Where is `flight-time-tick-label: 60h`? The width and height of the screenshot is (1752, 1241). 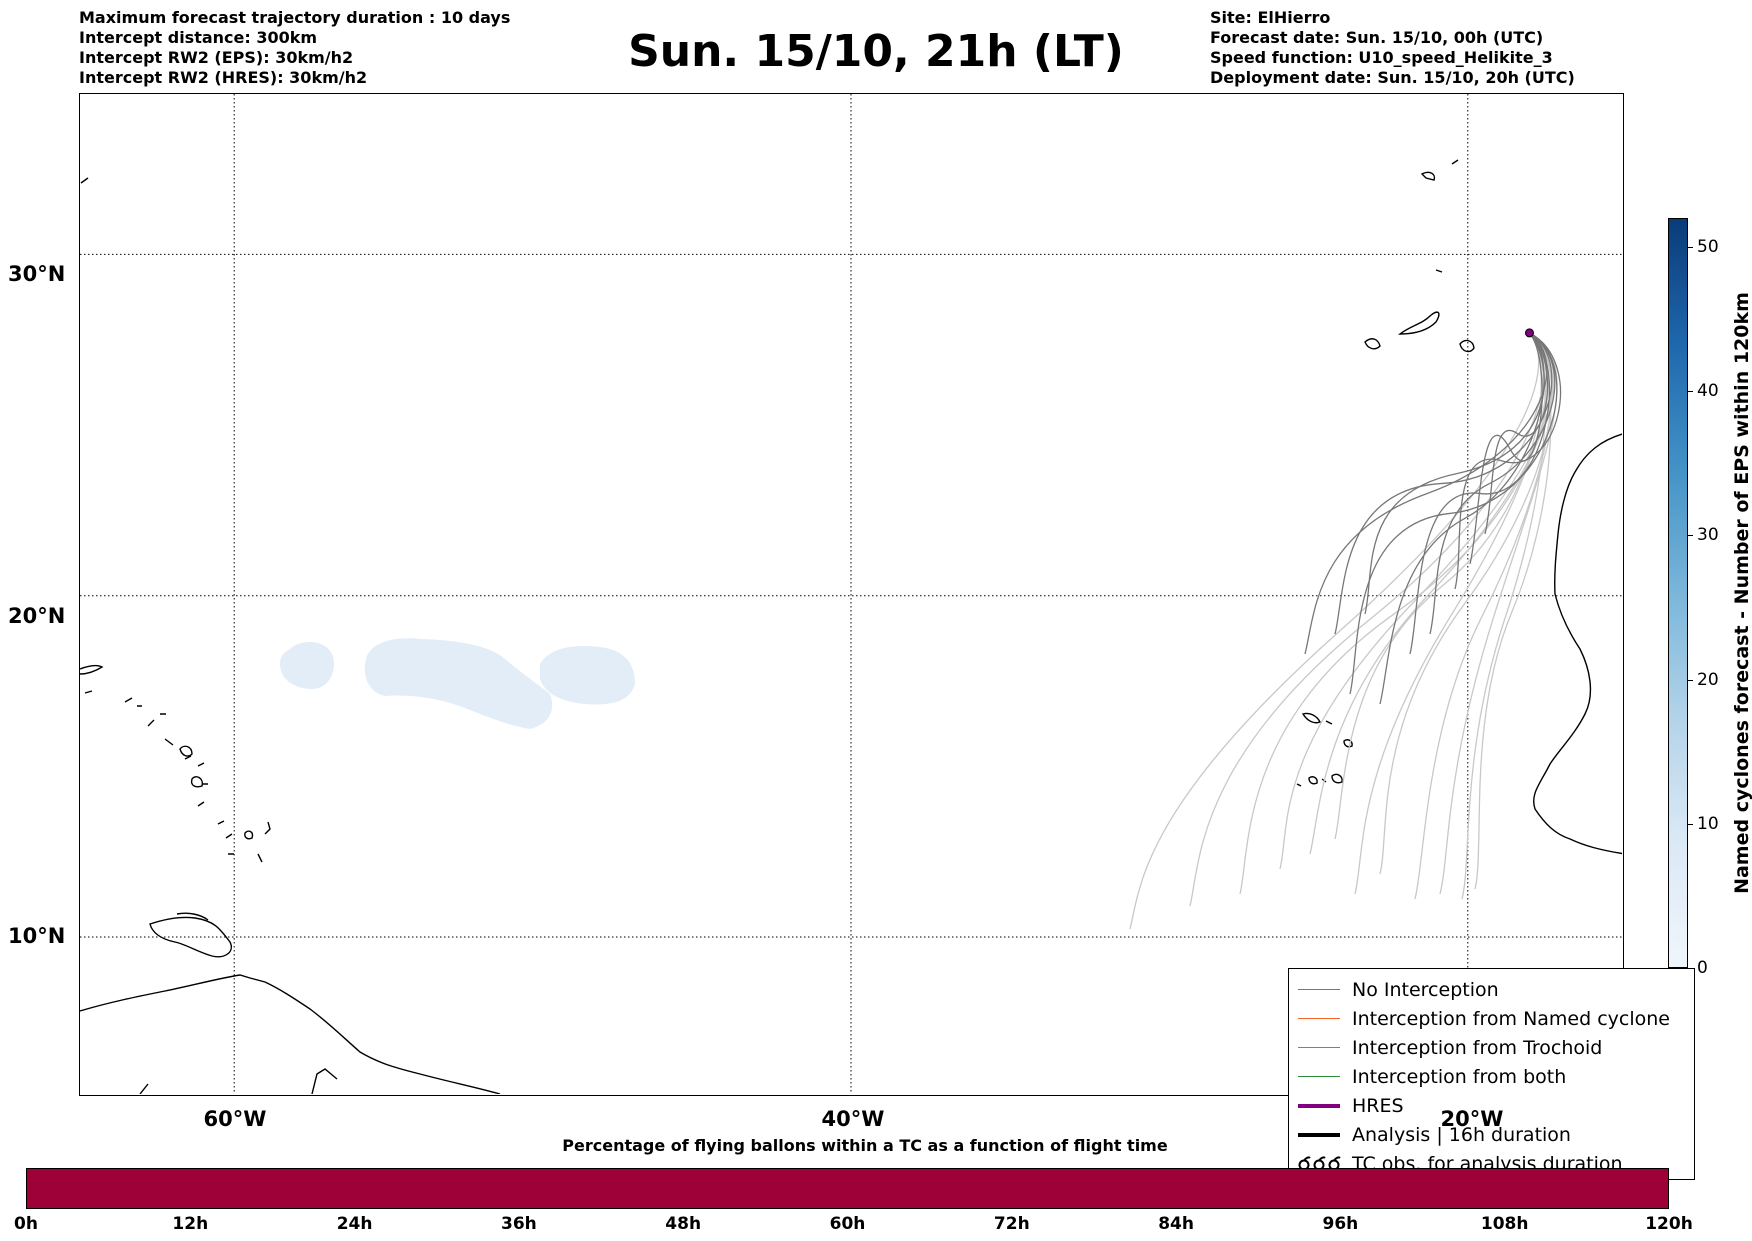 flight-time-tick-label: 60h is located at coordinates (847, 1224).